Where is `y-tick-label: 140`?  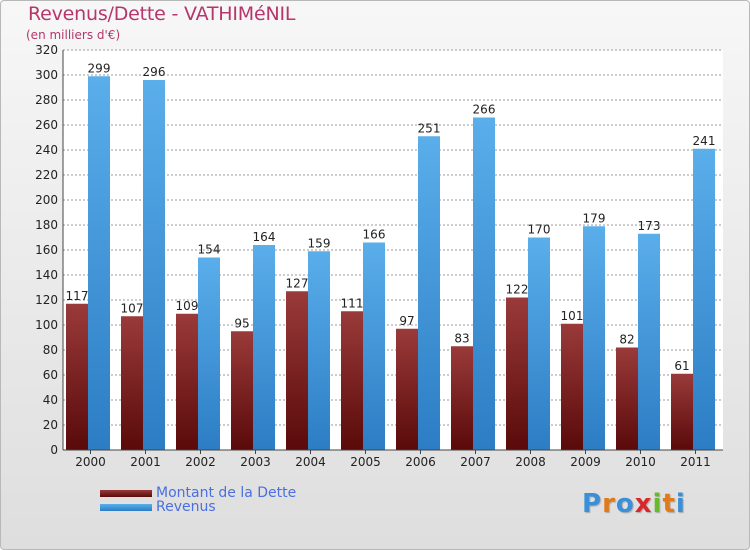
y-tick-label: 140 is located at coordinates (46, 275).